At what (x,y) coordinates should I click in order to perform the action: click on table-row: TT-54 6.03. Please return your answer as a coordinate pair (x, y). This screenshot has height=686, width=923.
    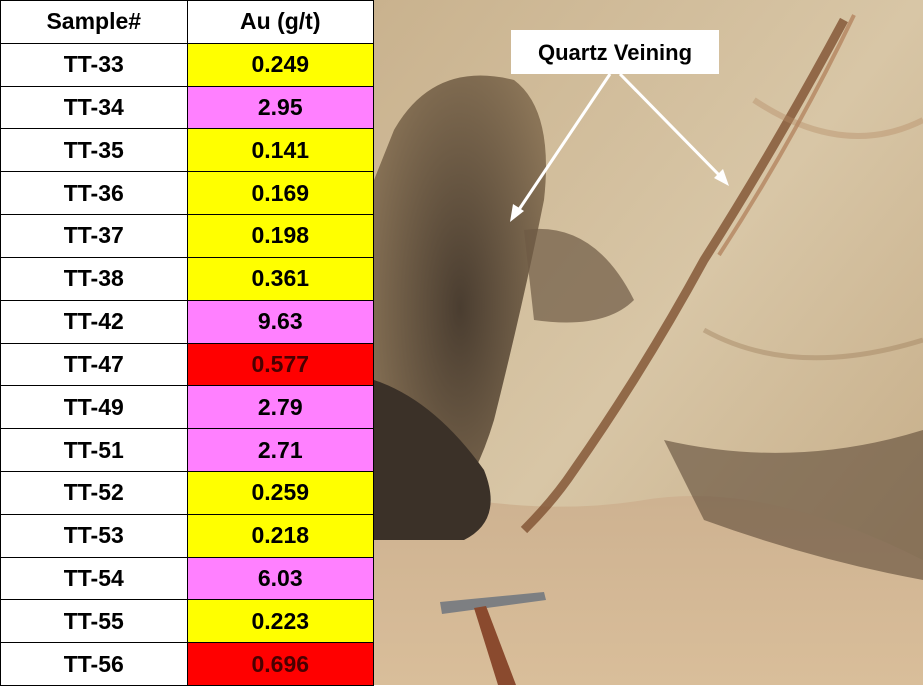
    Looking at the image, I should click on (187, 578).